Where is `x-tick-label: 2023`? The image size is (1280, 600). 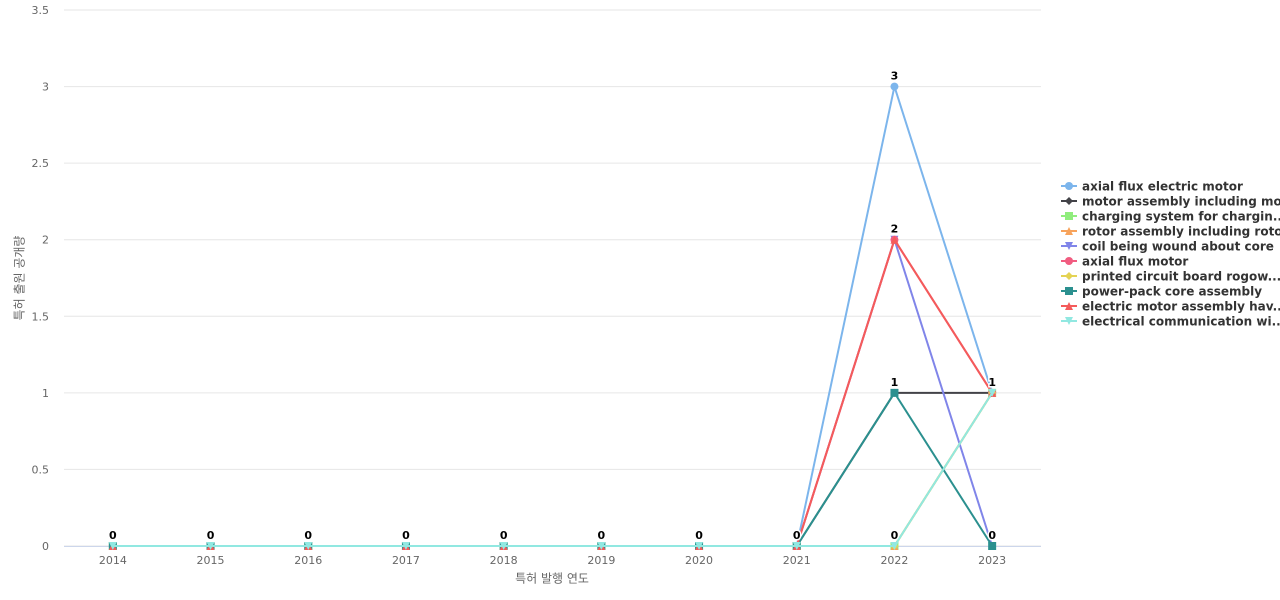
x-tick-label: 2023 is located at coordinates (992, 560).